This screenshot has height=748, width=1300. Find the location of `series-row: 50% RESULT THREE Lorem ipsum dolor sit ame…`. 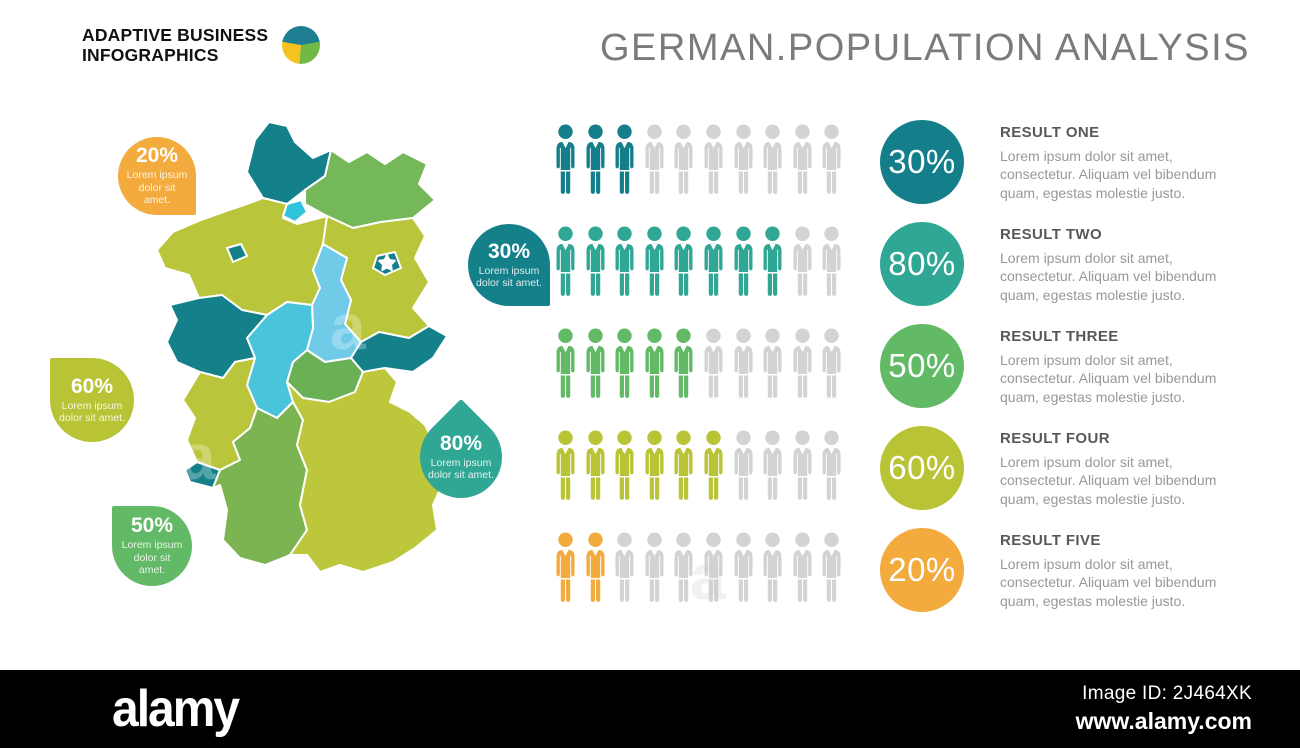

series-row: 50% RESULT THREE Lorem ipsum dolor sit ame… is located at coordinates (902, 375).